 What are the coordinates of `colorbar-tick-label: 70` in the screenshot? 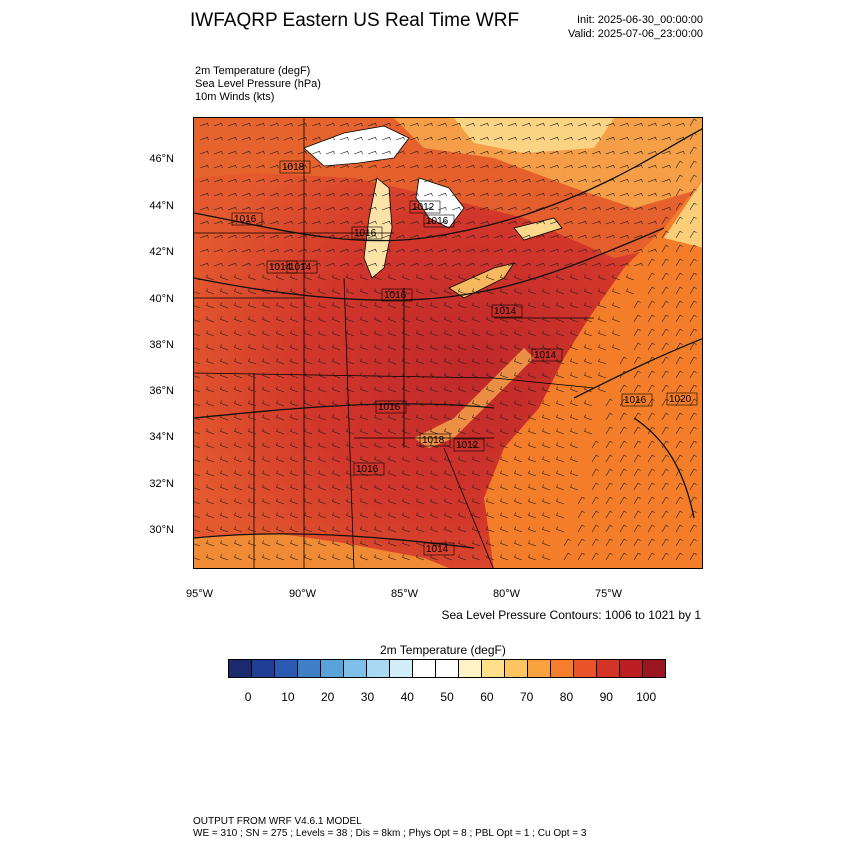 It's located at (527, 697).